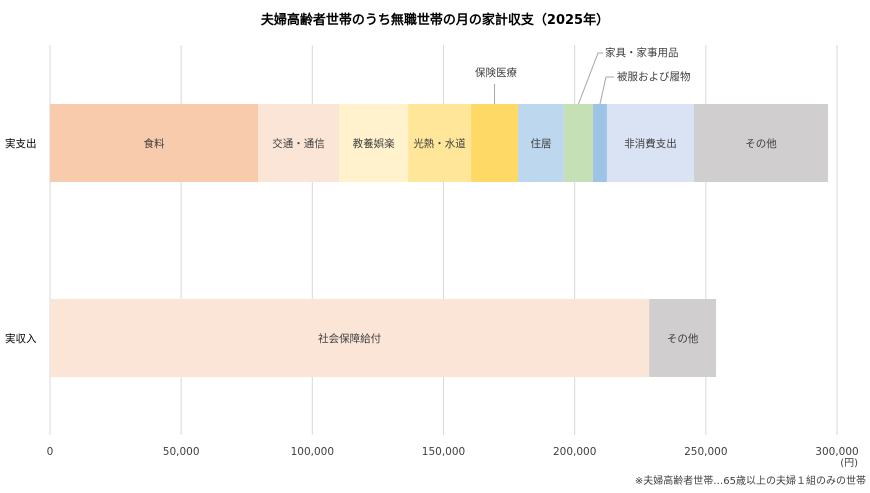  I want to click on data-label: 交通・通信, so click(298, 143).